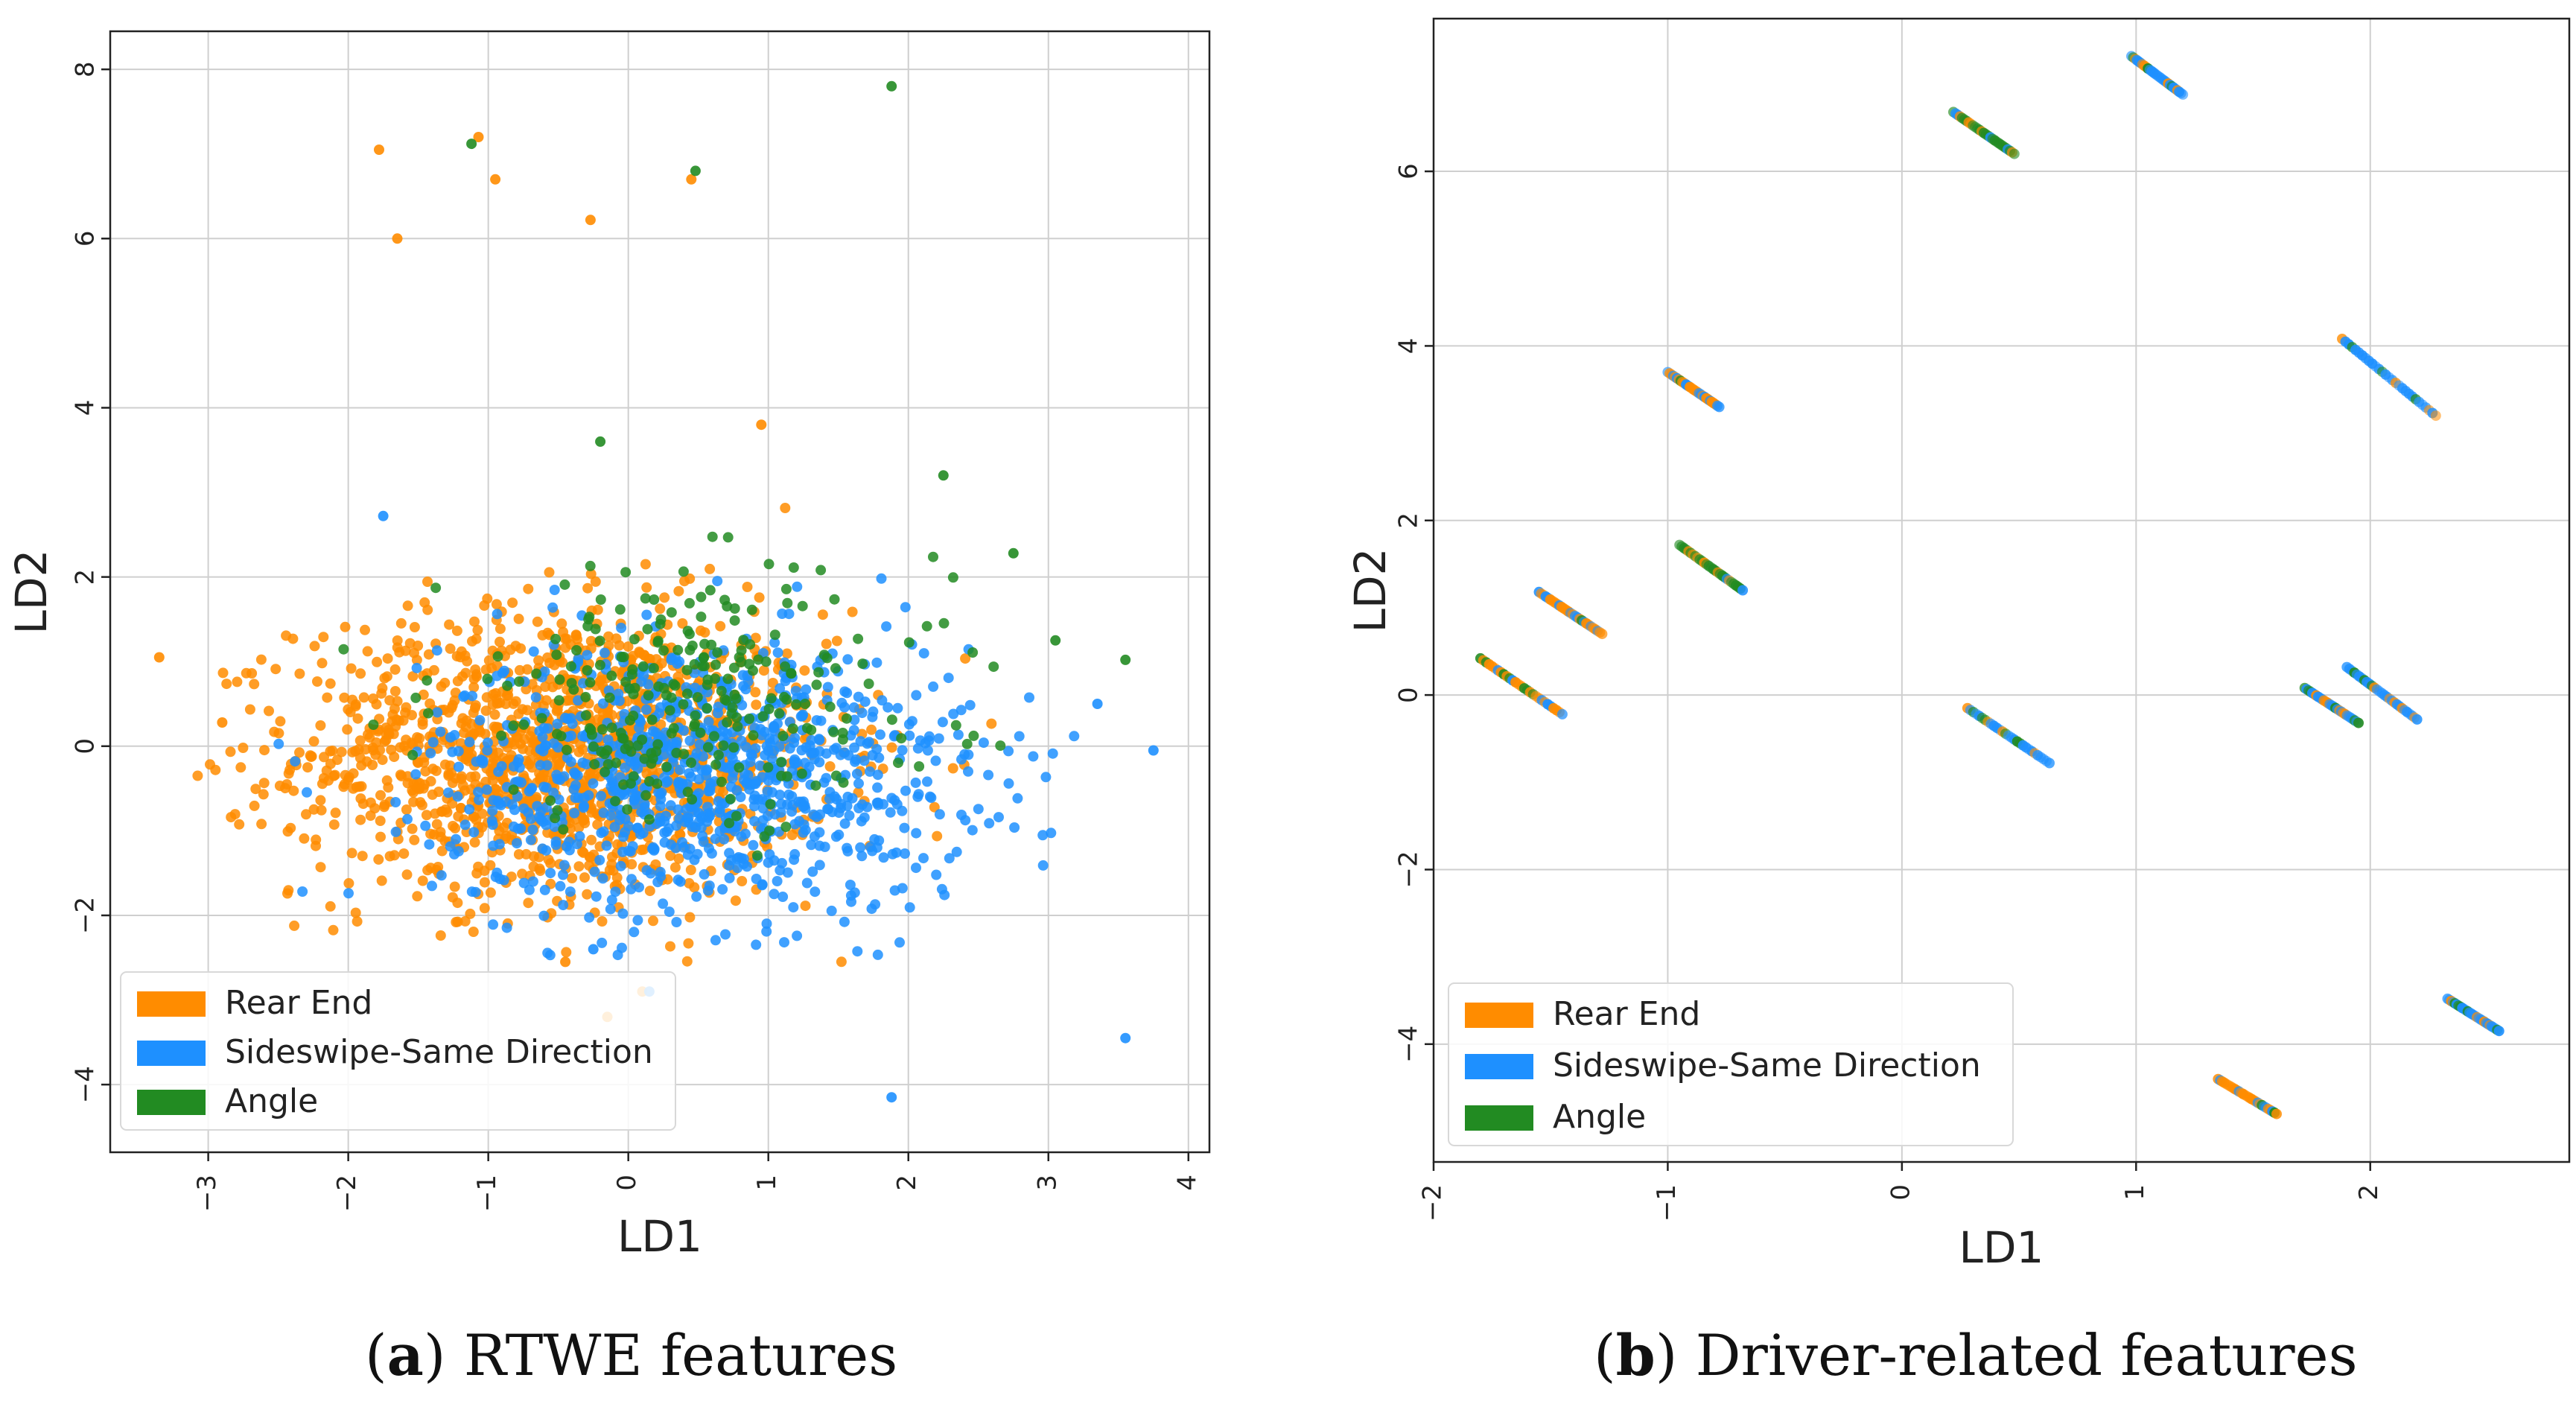 This screenshot has height=1407, width=2576. Describe the element at coordinates (1409, 346) in the screenshot. I see `y-tick-label: 4` at that location.